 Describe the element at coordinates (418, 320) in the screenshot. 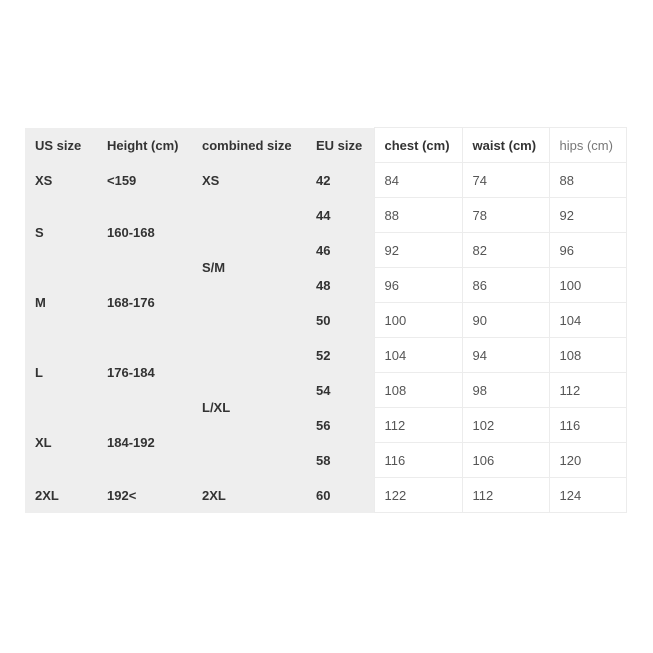

I see `chest-cell: 100` at that location.